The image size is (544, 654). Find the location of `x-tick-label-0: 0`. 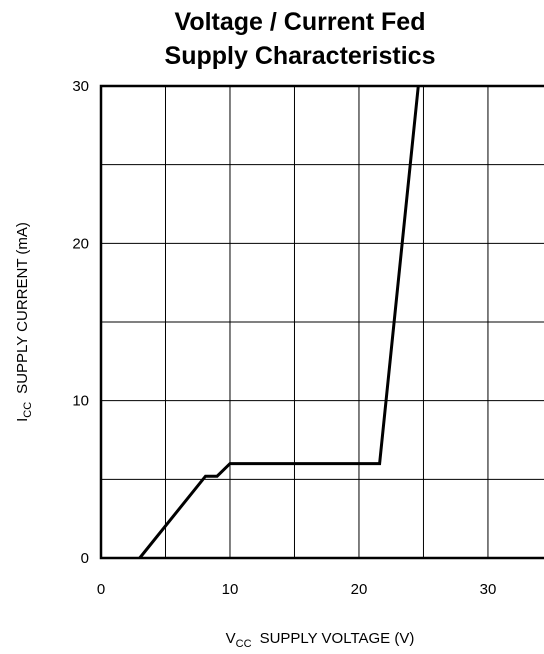

x-tick-label-0: 0 is located at coordinates (101, 589).